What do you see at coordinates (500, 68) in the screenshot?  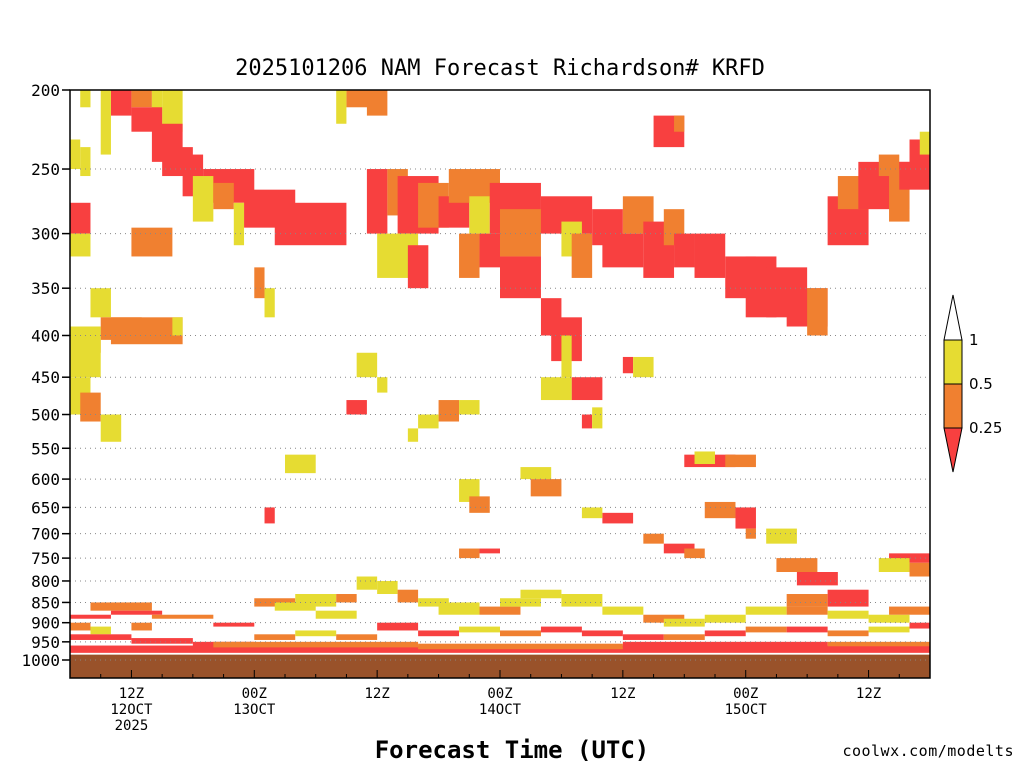 I see `chart-title: 2025101206 NAM Forecast Richardson# KRFD` at bounding box center [500, 68].